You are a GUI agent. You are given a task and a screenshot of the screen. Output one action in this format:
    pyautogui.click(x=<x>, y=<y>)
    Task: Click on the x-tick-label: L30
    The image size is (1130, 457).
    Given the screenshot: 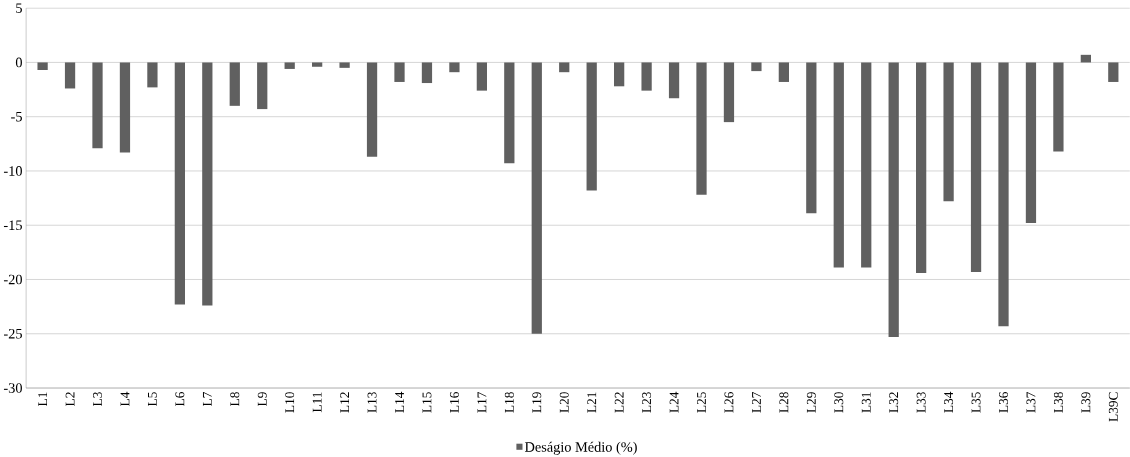 What is the action you would take?
    pyautogui.click(x=839, y=402)
    